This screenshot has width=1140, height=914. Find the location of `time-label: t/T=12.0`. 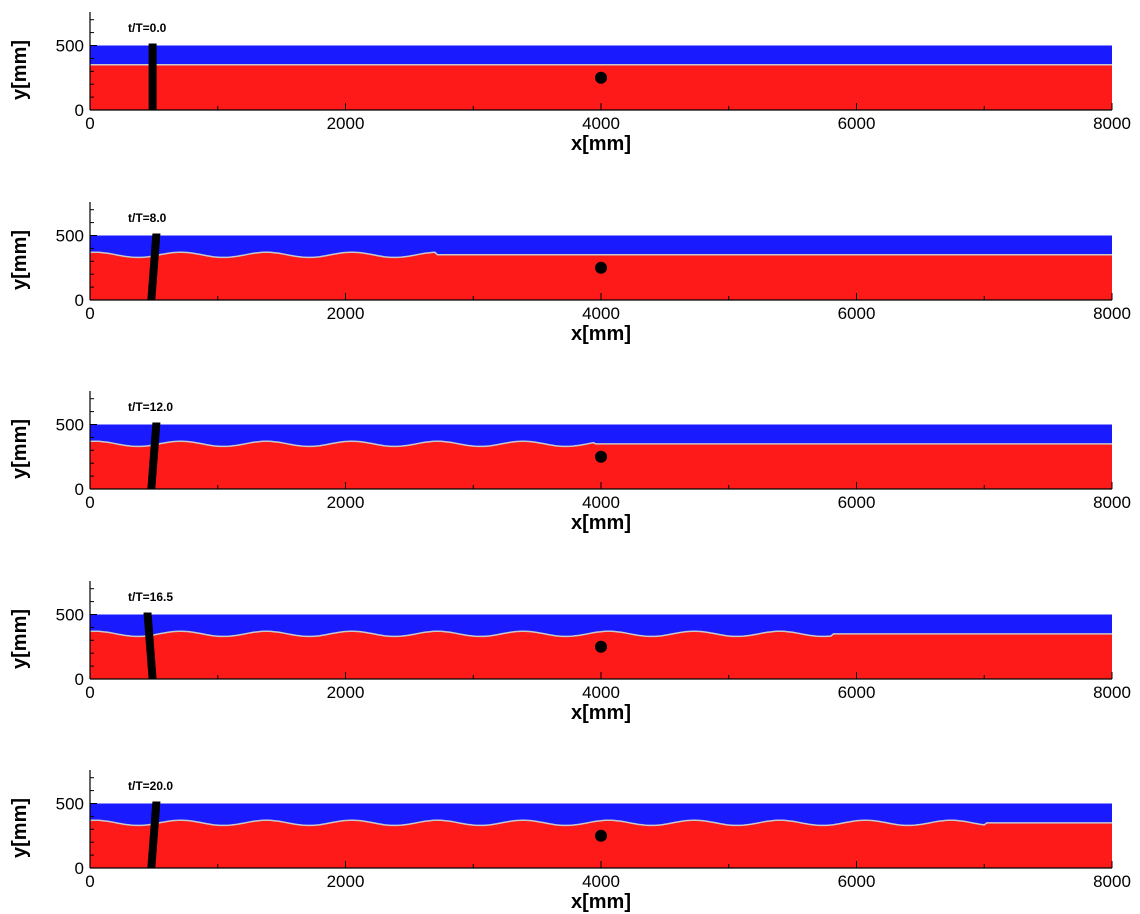

time-label: t/T=12.0 is located at coordinates (150, 407).